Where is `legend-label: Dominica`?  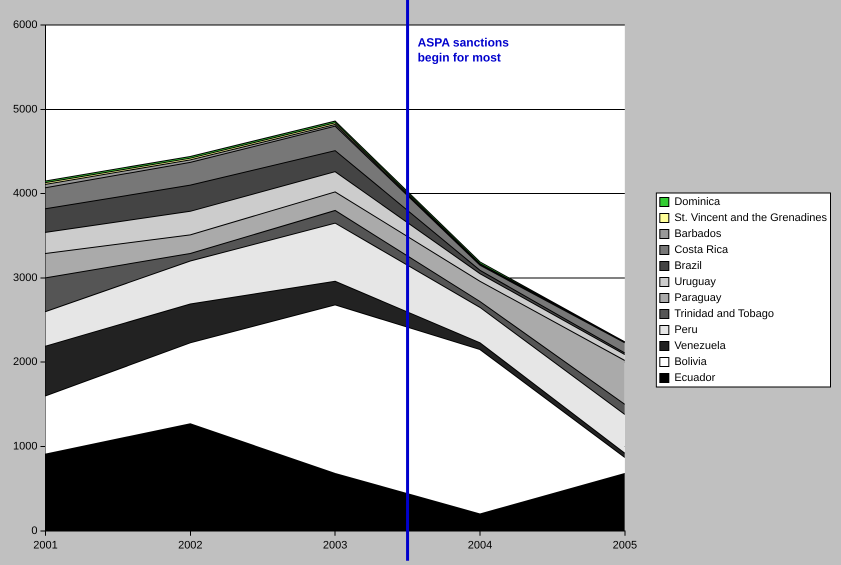 legend-label: Dominica is located at coordinates (698, 202).